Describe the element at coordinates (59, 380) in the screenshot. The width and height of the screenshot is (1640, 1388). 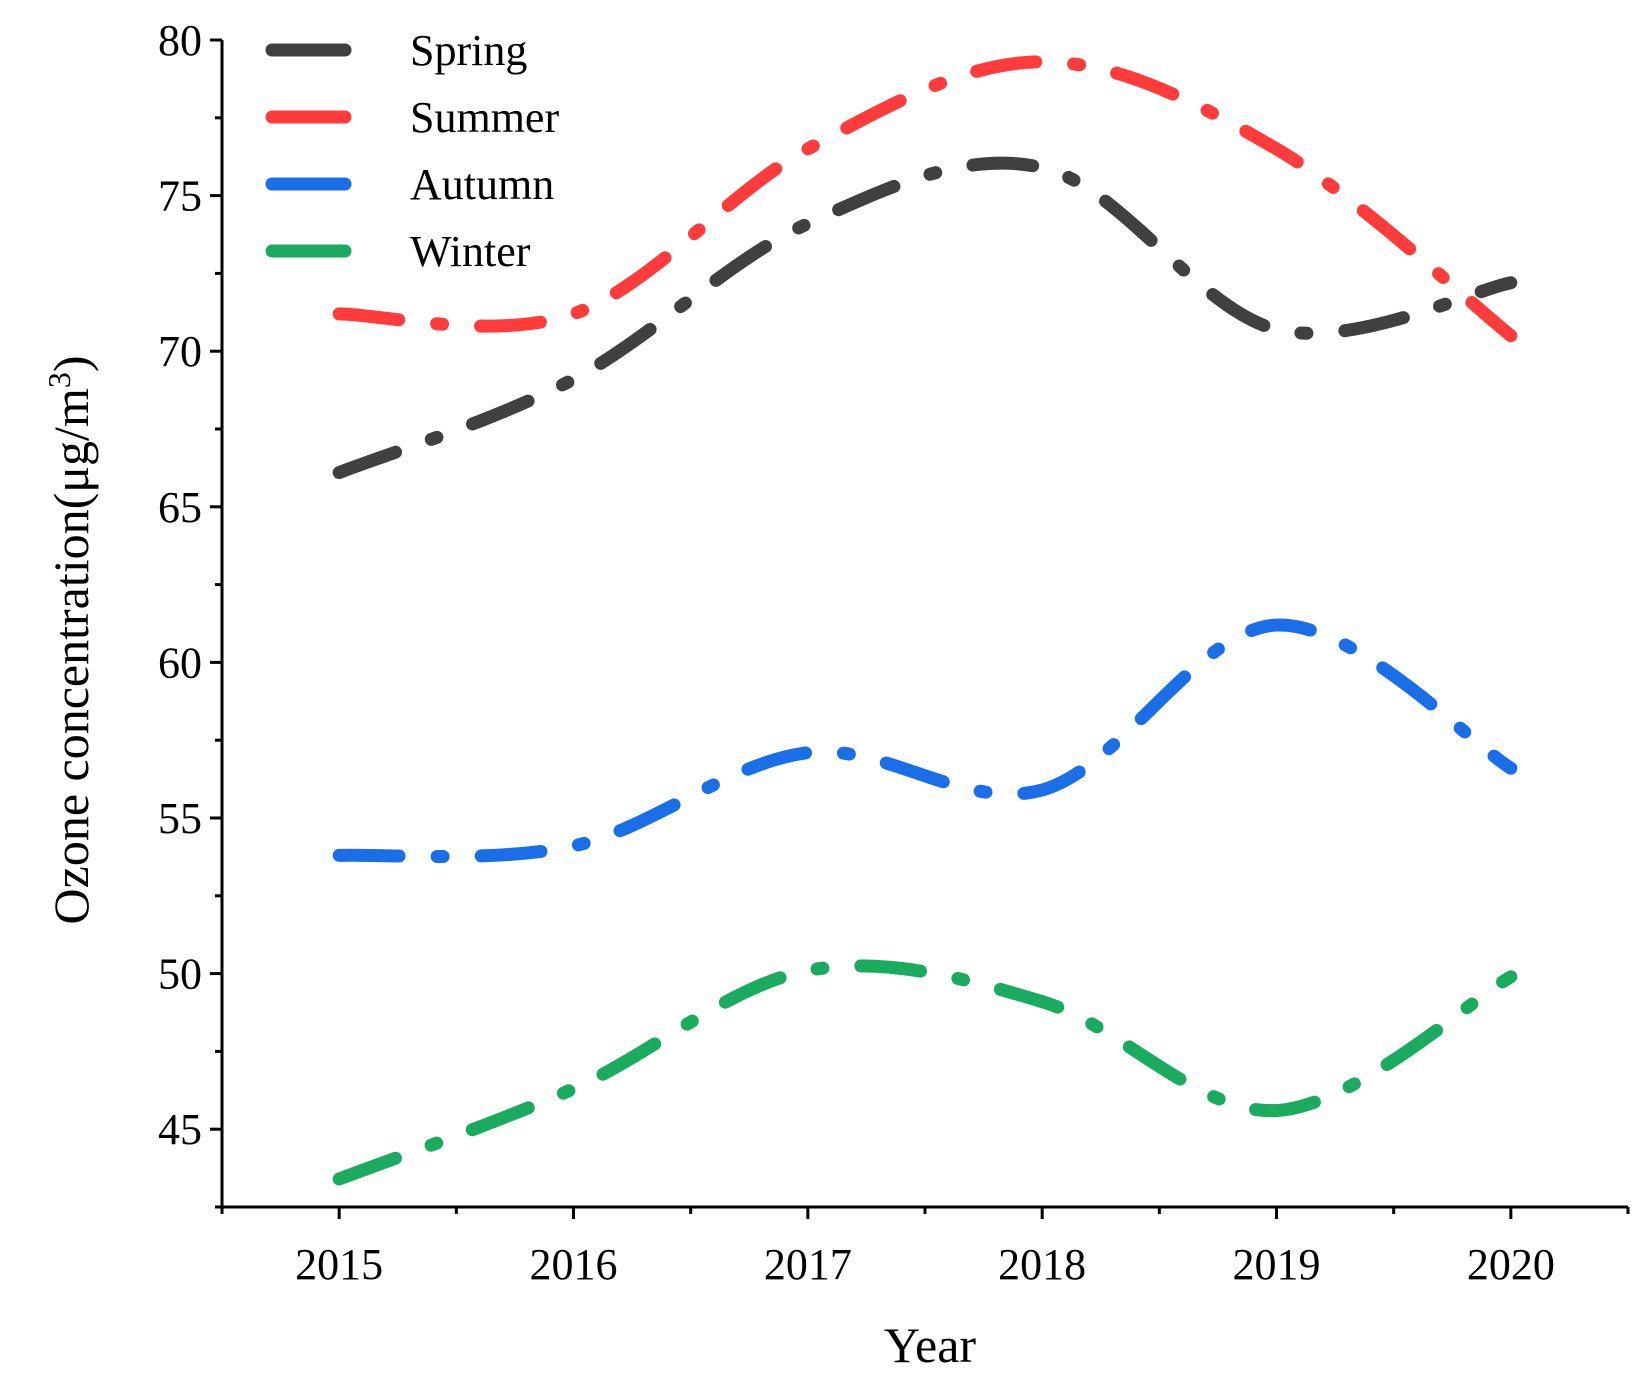
I see `y-axis-title-superscript: 3` at that location.